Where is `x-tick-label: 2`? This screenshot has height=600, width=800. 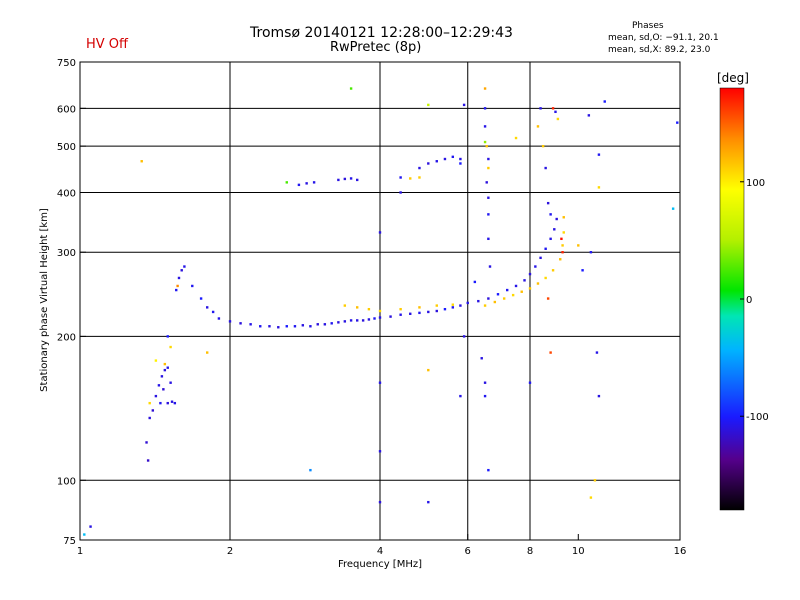
x-tick-label: 2 is located at coordinates (230, 551).